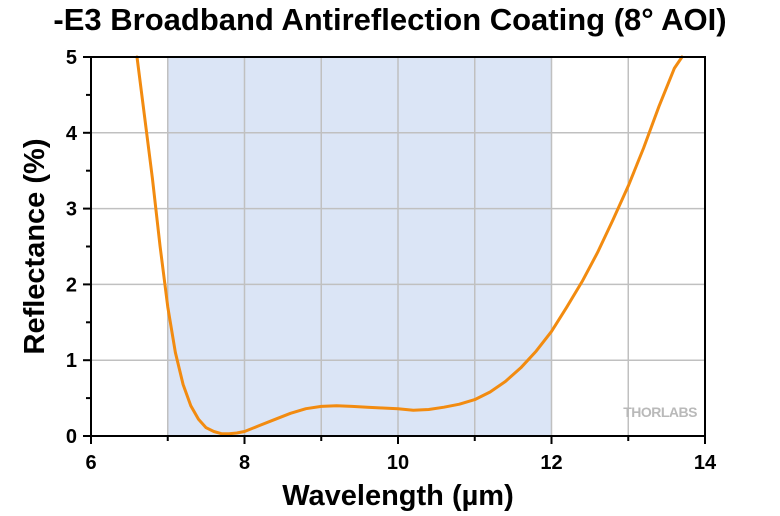 This screenshot has height=516, width=780. Describe the element at coordinates (72, 134) in the screenshot. I see `y-tick-label: 4` at that location.